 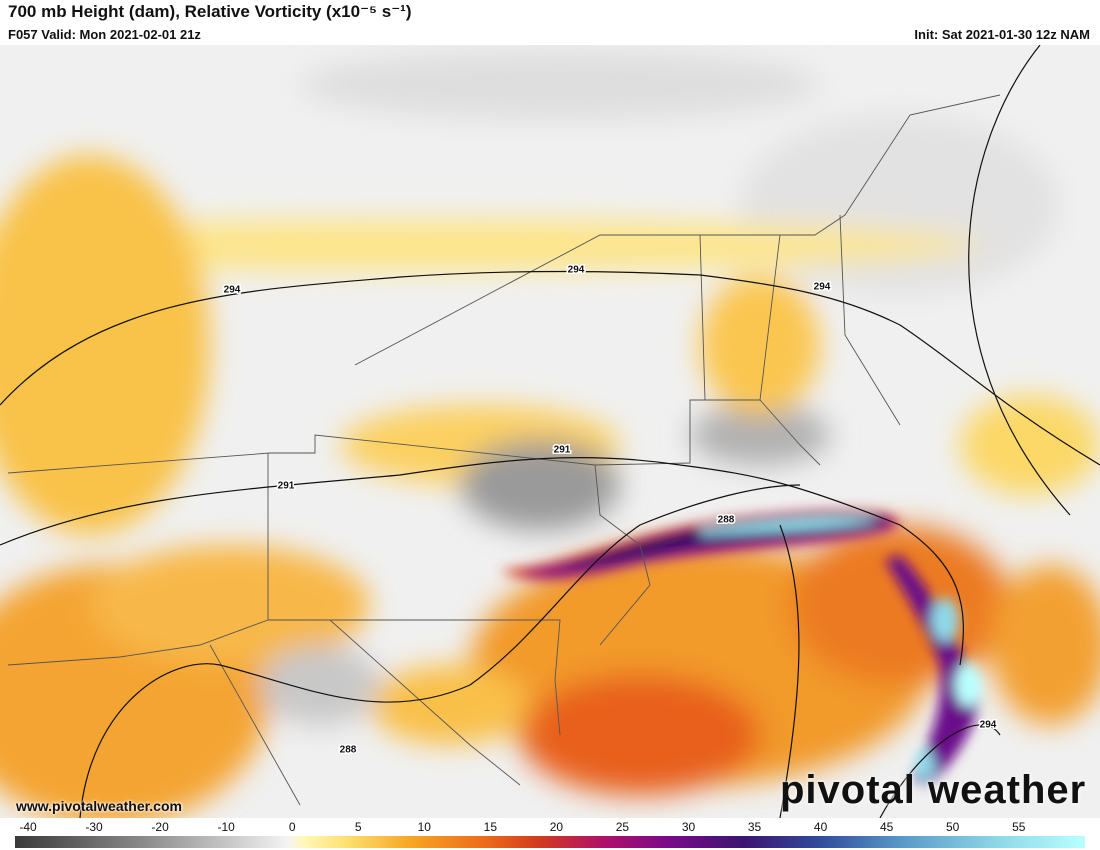 What do you see at coordinates (94, 827) in the screenshot?
I see `colorbar-tick-label: -30` at bounding box center [94, 827].